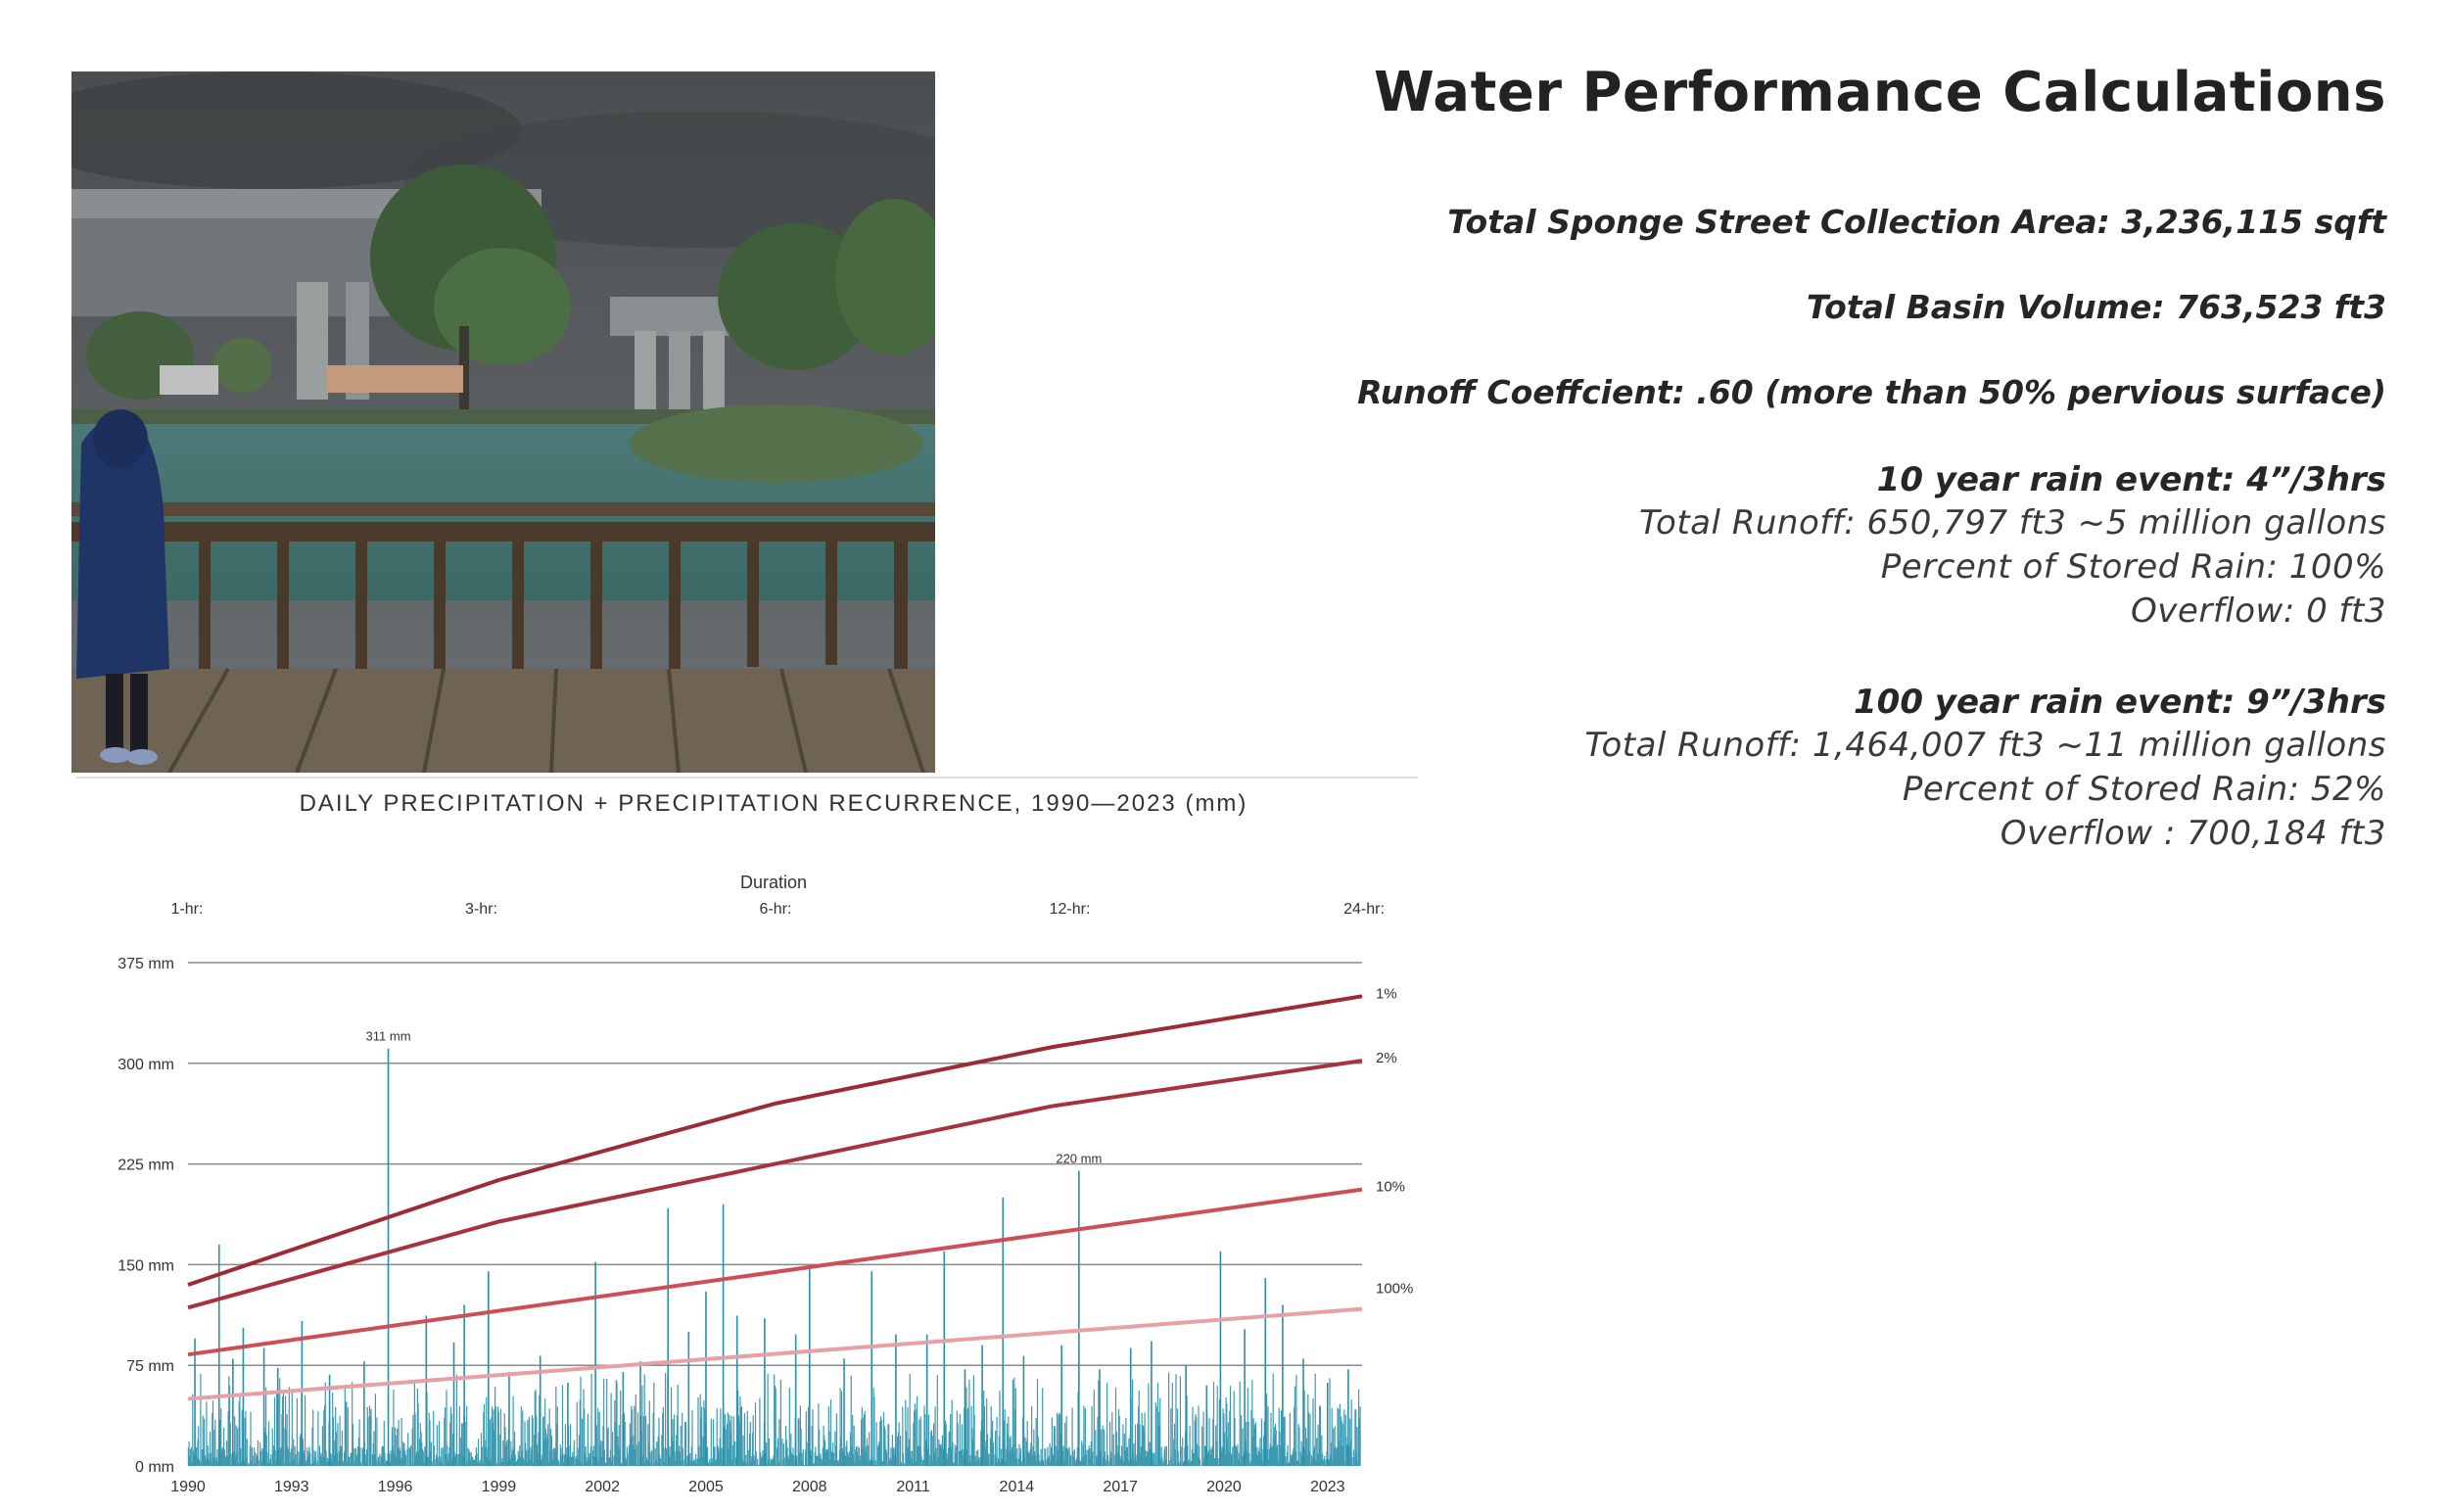 This screenshot has height=1512, width=2448. Describe the element at coordinates (1880, 93) in the screenshot. I see `panel-title: Water Performance Calculations` at that location.